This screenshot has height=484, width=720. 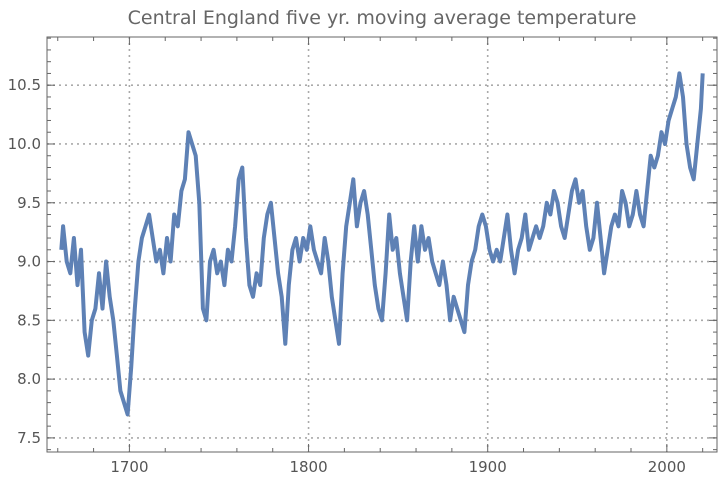 What do you see at coordinates (29, 203) in the screenshot?
I see `y-tick-label: 9.5` at bounding box center [29, 203].